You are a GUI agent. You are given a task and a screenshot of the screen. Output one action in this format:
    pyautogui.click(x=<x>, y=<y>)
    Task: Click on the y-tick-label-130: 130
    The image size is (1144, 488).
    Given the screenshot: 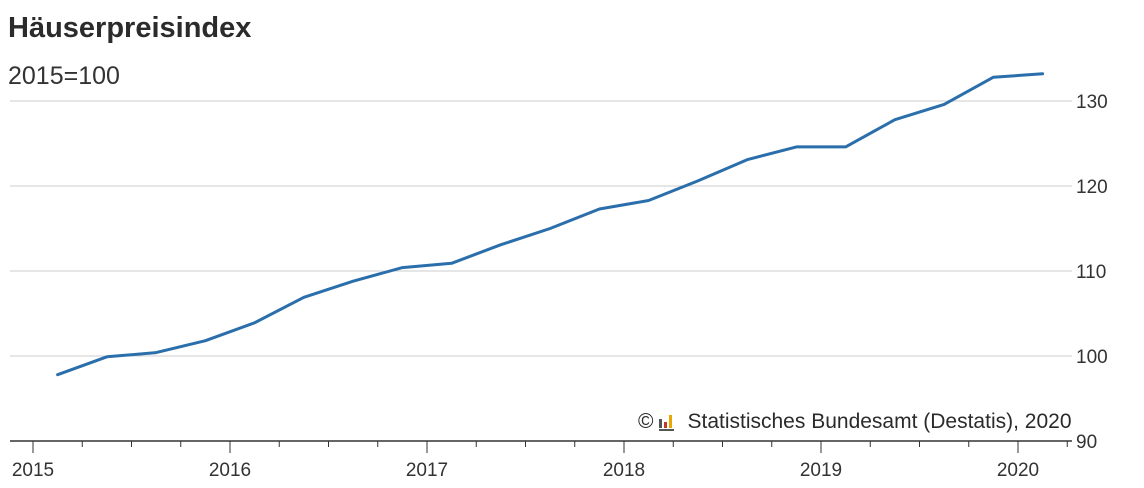 What is the action you would take?
    pyautogui.click(x=1092, y=102)
    